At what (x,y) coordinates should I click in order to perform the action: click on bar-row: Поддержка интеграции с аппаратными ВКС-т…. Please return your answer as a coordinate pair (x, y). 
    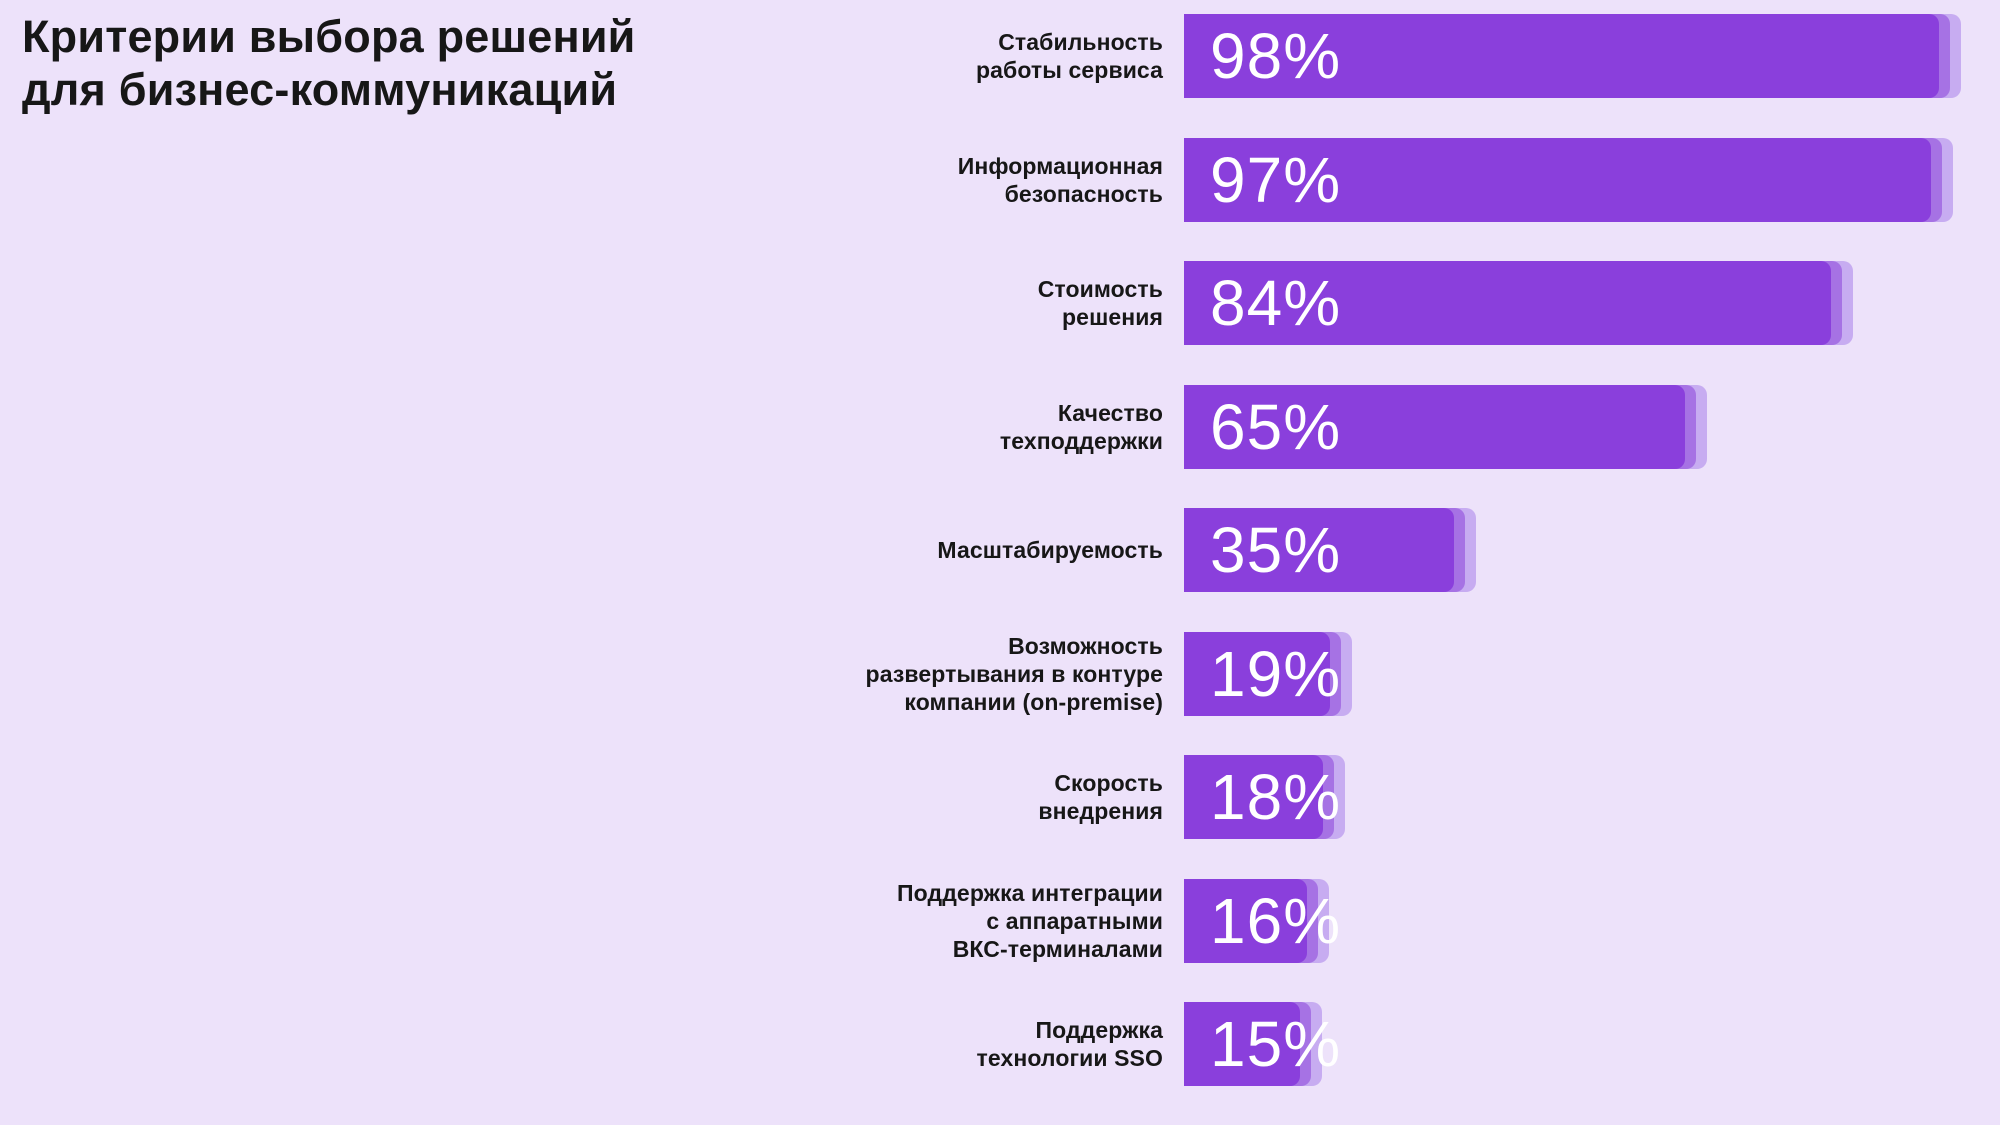
    Looking at the image, I should click on (1000, 920).